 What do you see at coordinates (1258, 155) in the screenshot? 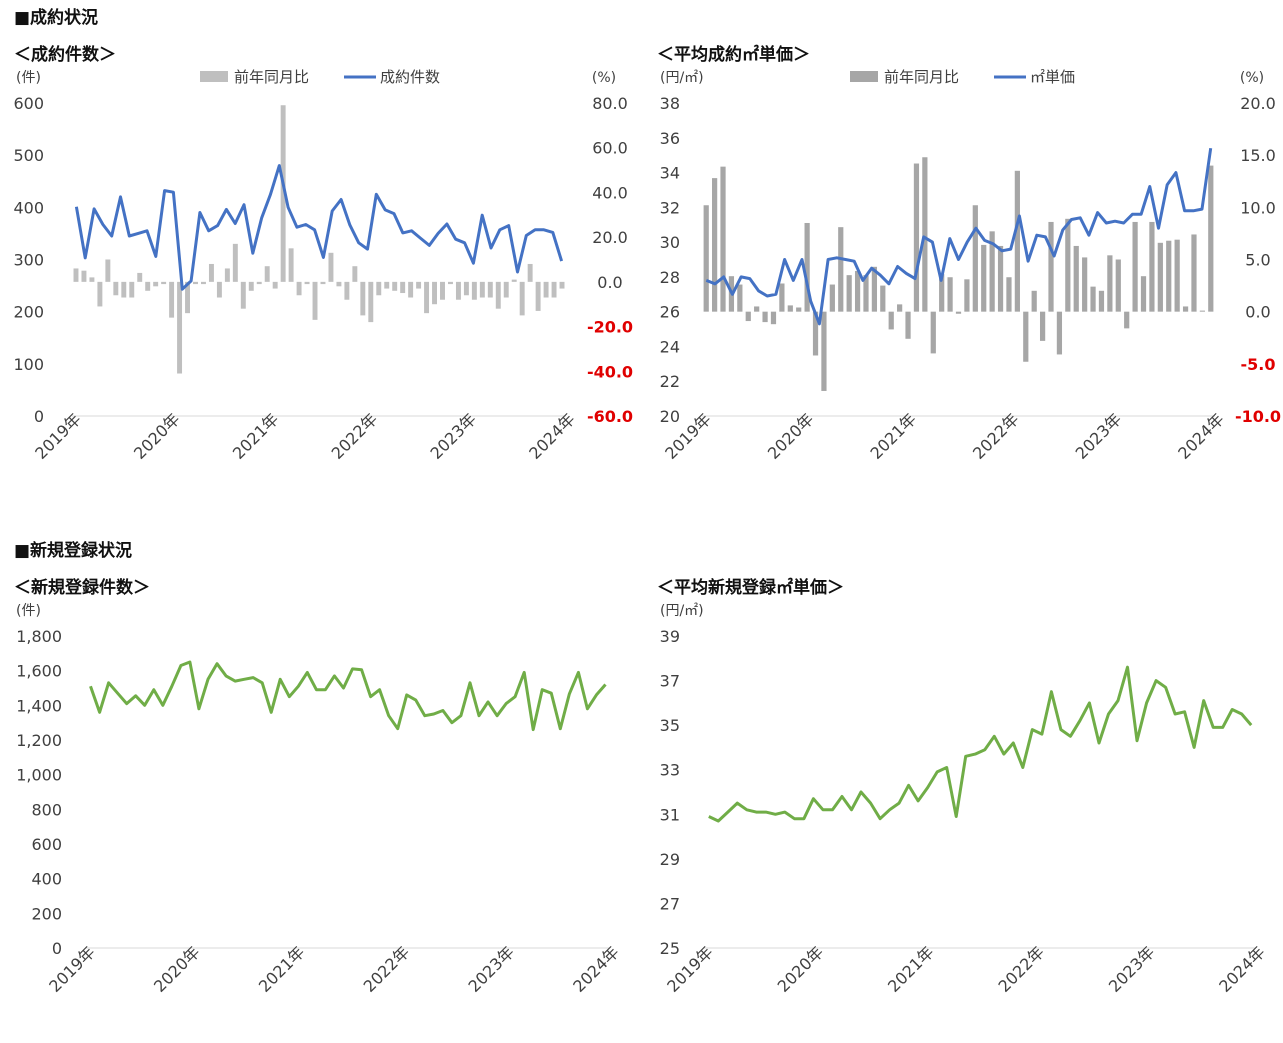
I see `y-right-tick-label: 15.0` at bounding box center [1258, 155].